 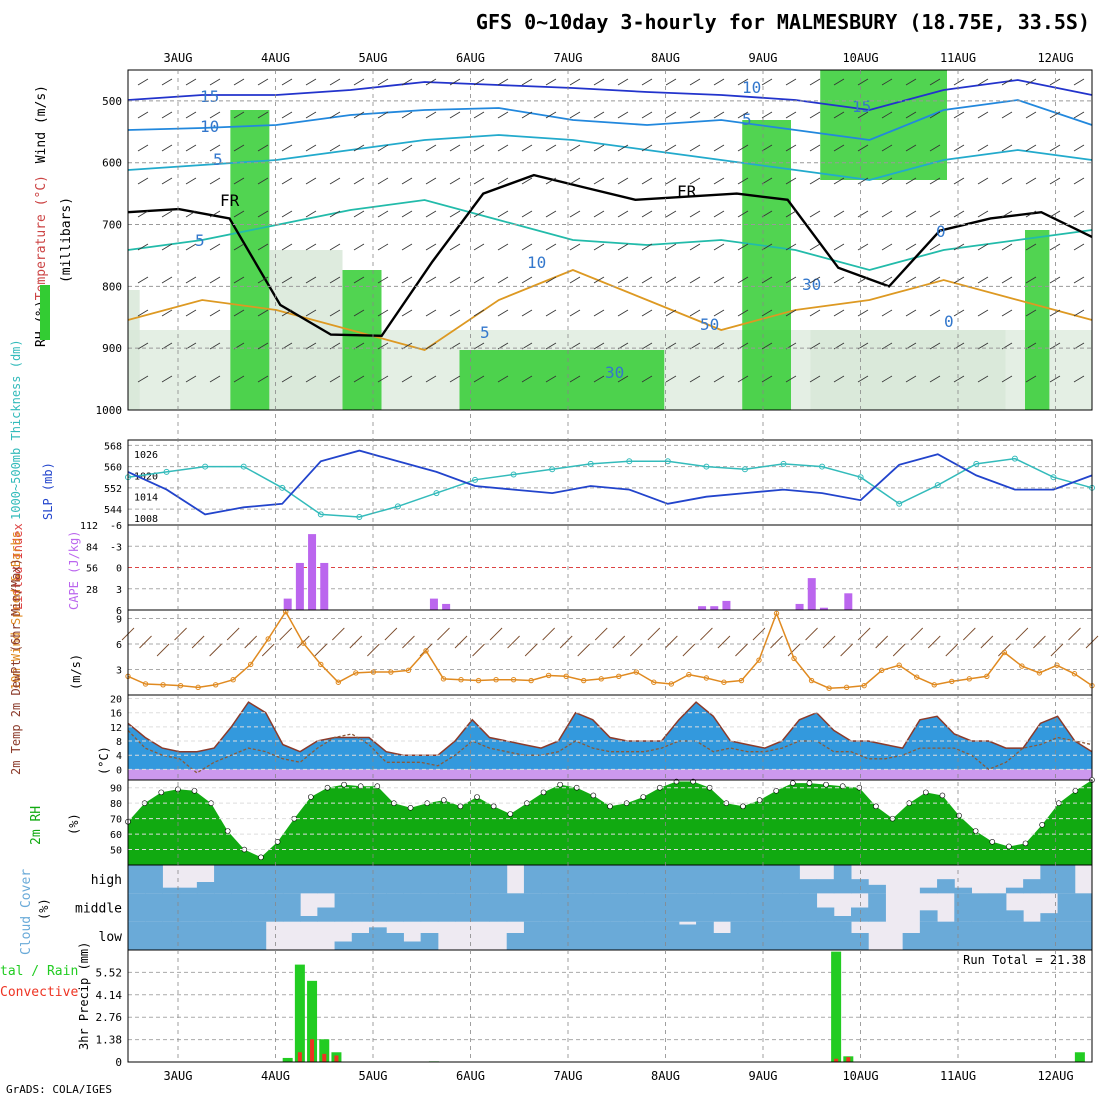 What do you see at coordinates (751, 87) in the screenshot?
I see `contour-label: 10` at bounding box center [751, 87].